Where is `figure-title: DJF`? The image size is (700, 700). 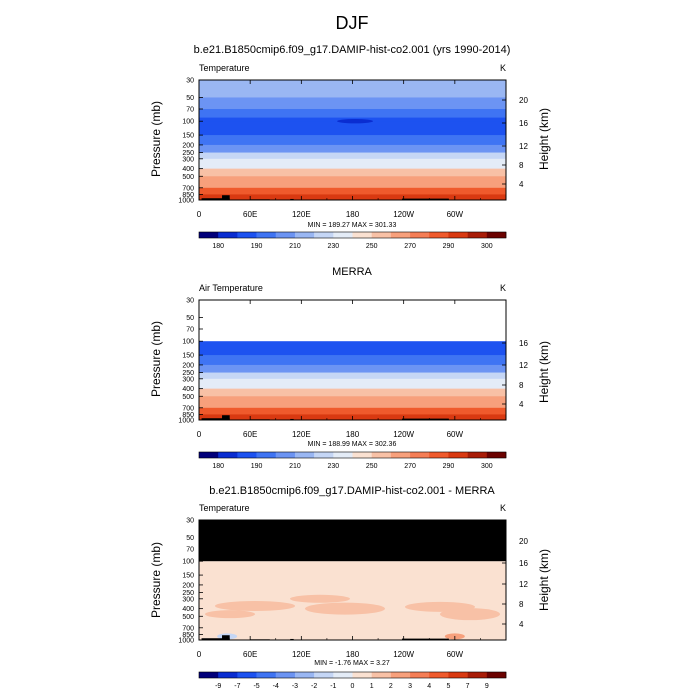 figure-title: DJF is located at coordinates (352, 23).